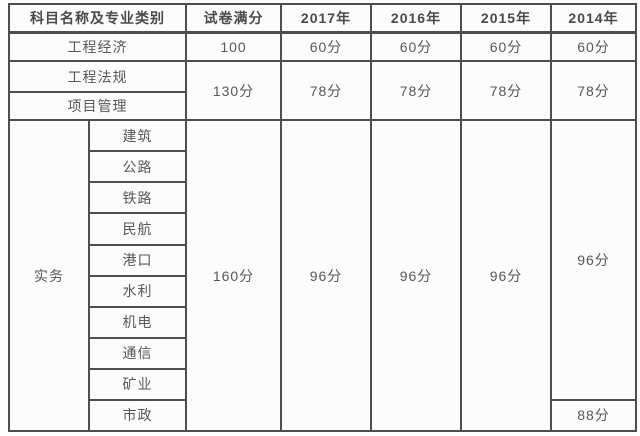 The width and height of the screenshot is (640, 436). I want to click on row-practice-municipal: 市政 88分, so click(323, 415).